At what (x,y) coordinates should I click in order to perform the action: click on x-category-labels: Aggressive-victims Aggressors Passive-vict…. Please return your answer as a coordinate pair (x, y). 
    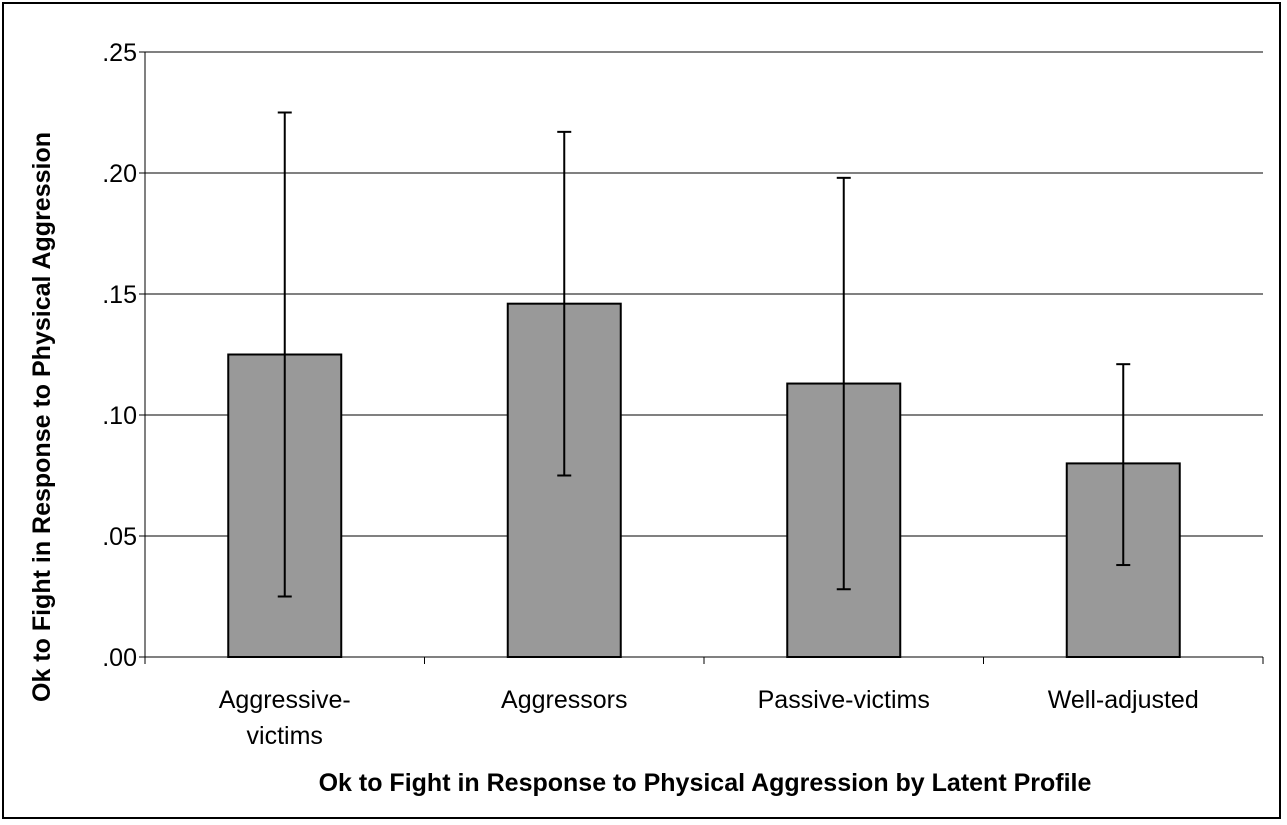
    Looking at the image, I should click on (709, 718).